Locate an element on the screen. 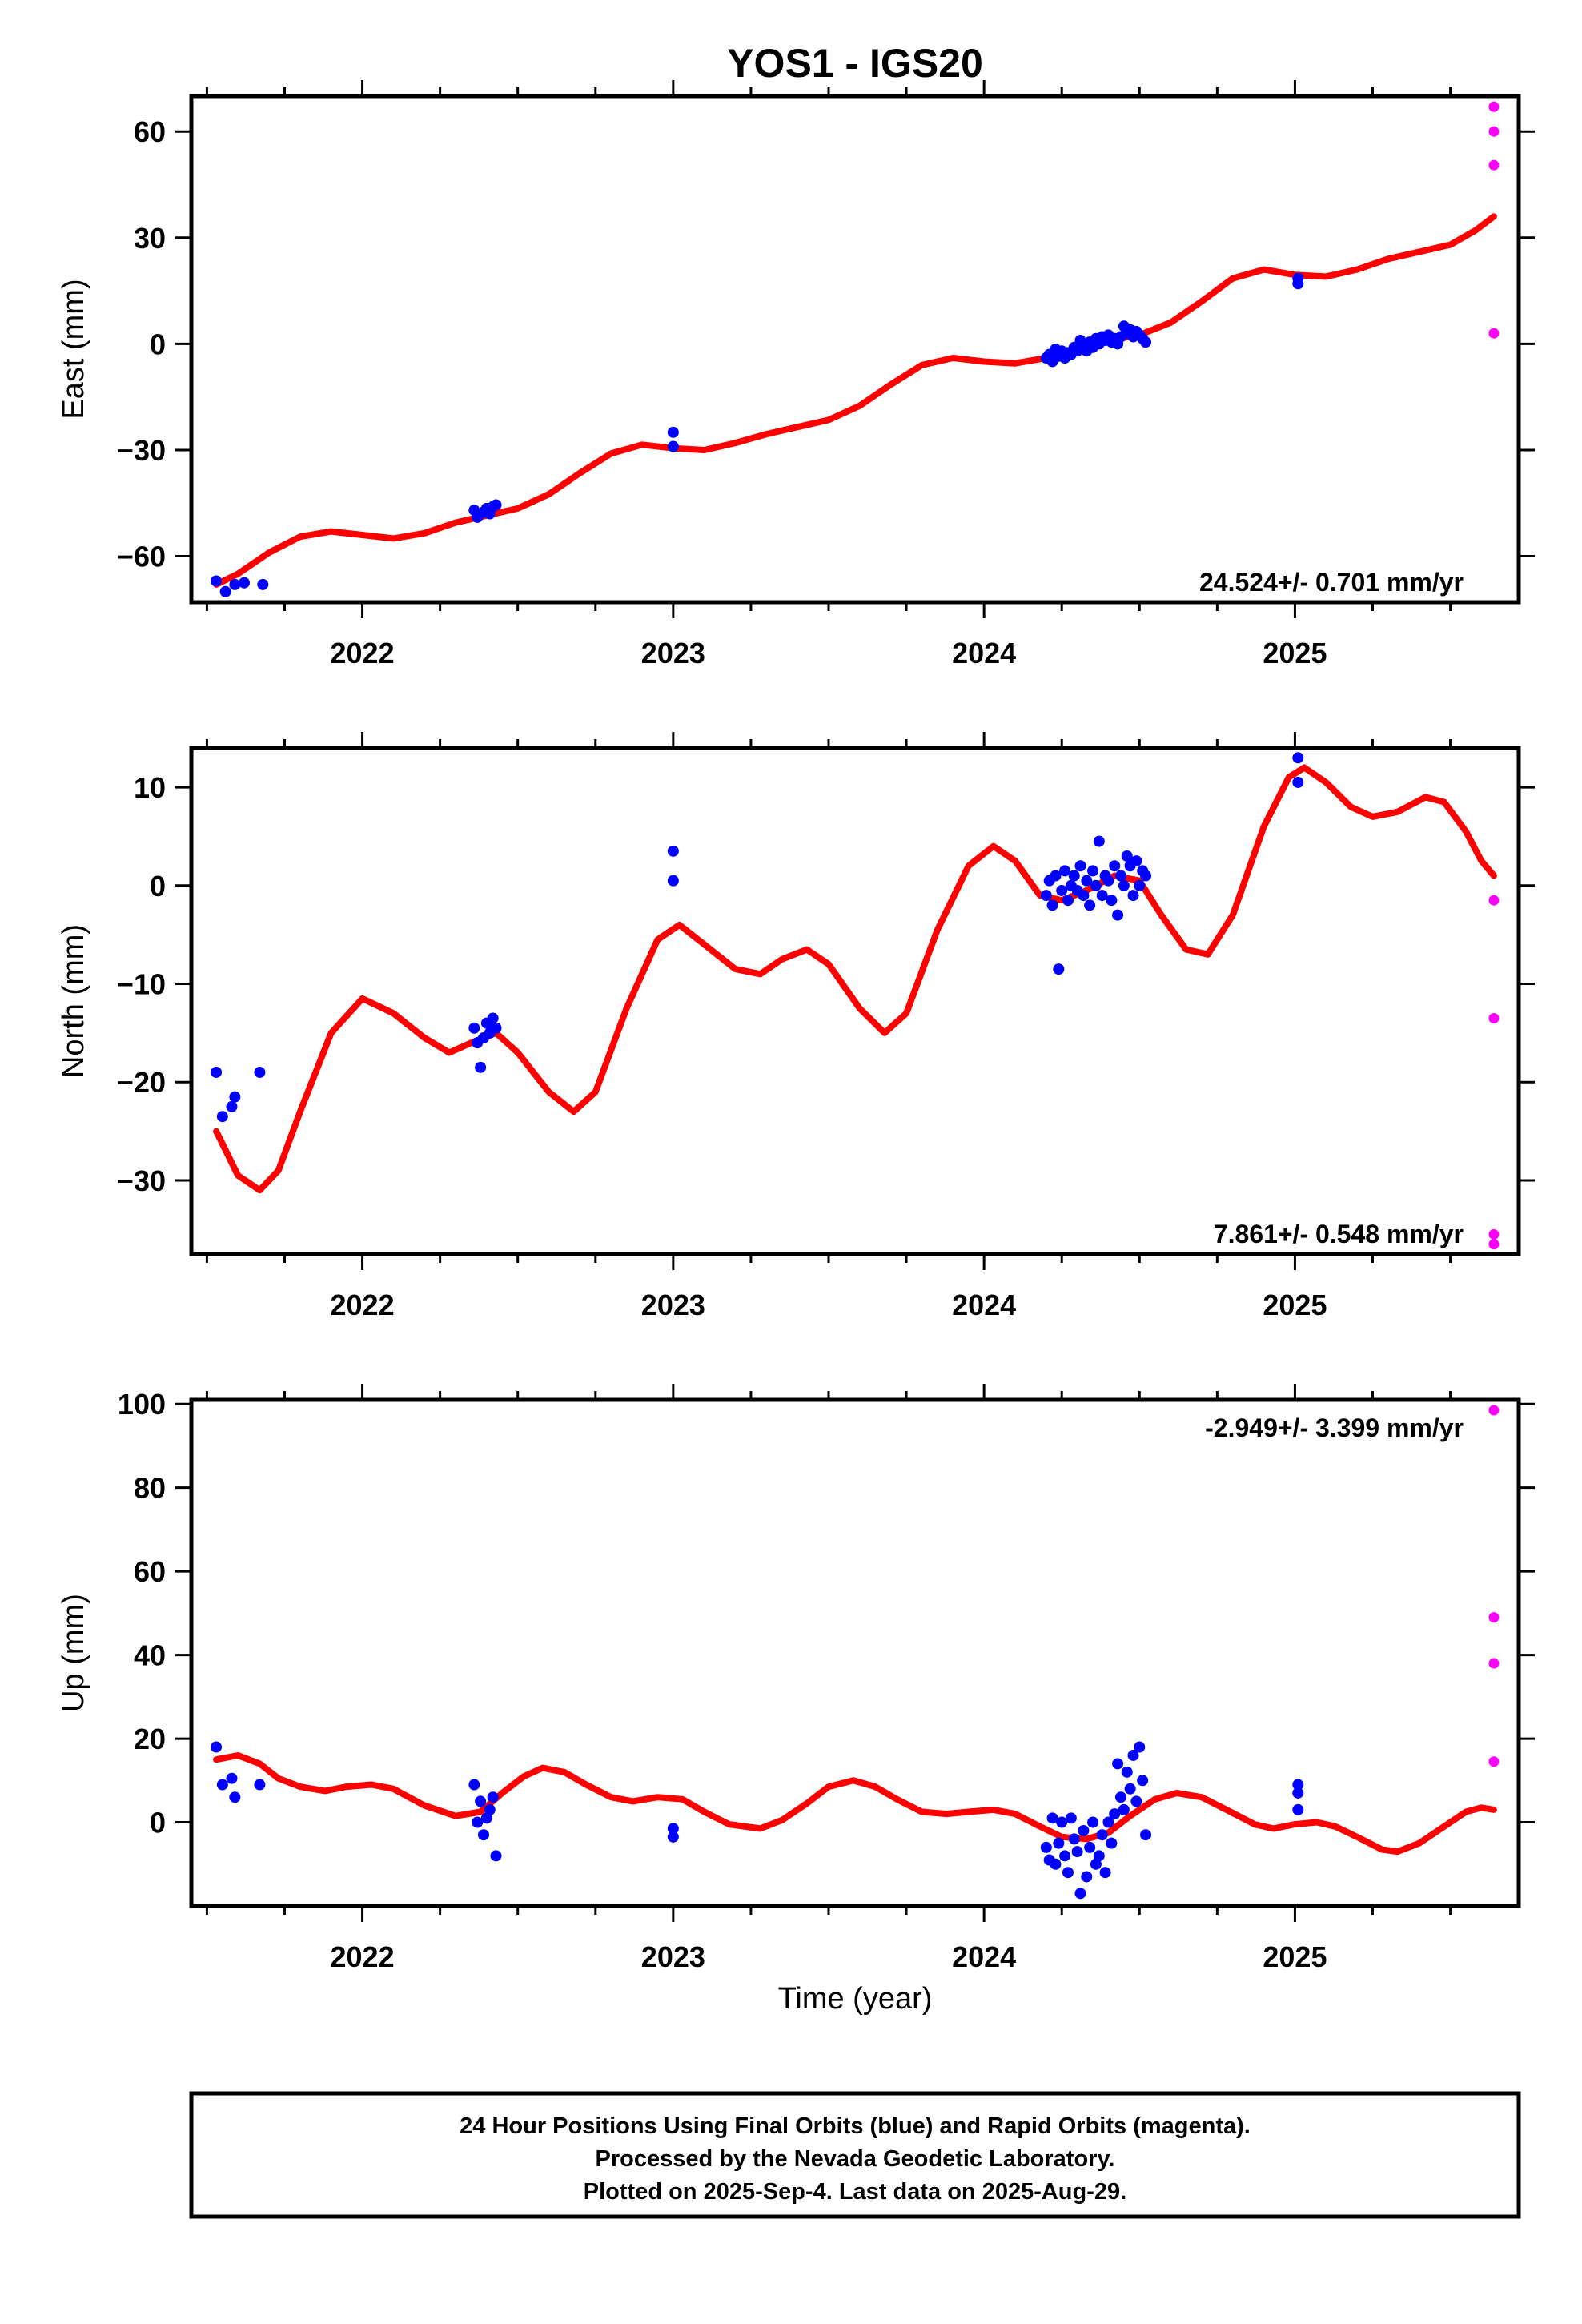 The image size is (1582, 2324). y-tick-label: −60 is located at coordinates (141, 557).